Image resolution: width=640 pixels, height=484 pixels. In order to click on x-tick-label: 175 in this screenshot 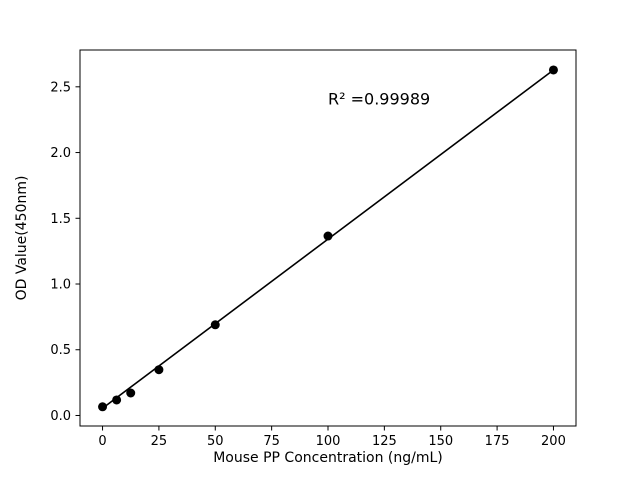, I will do `click(497, 441)`.